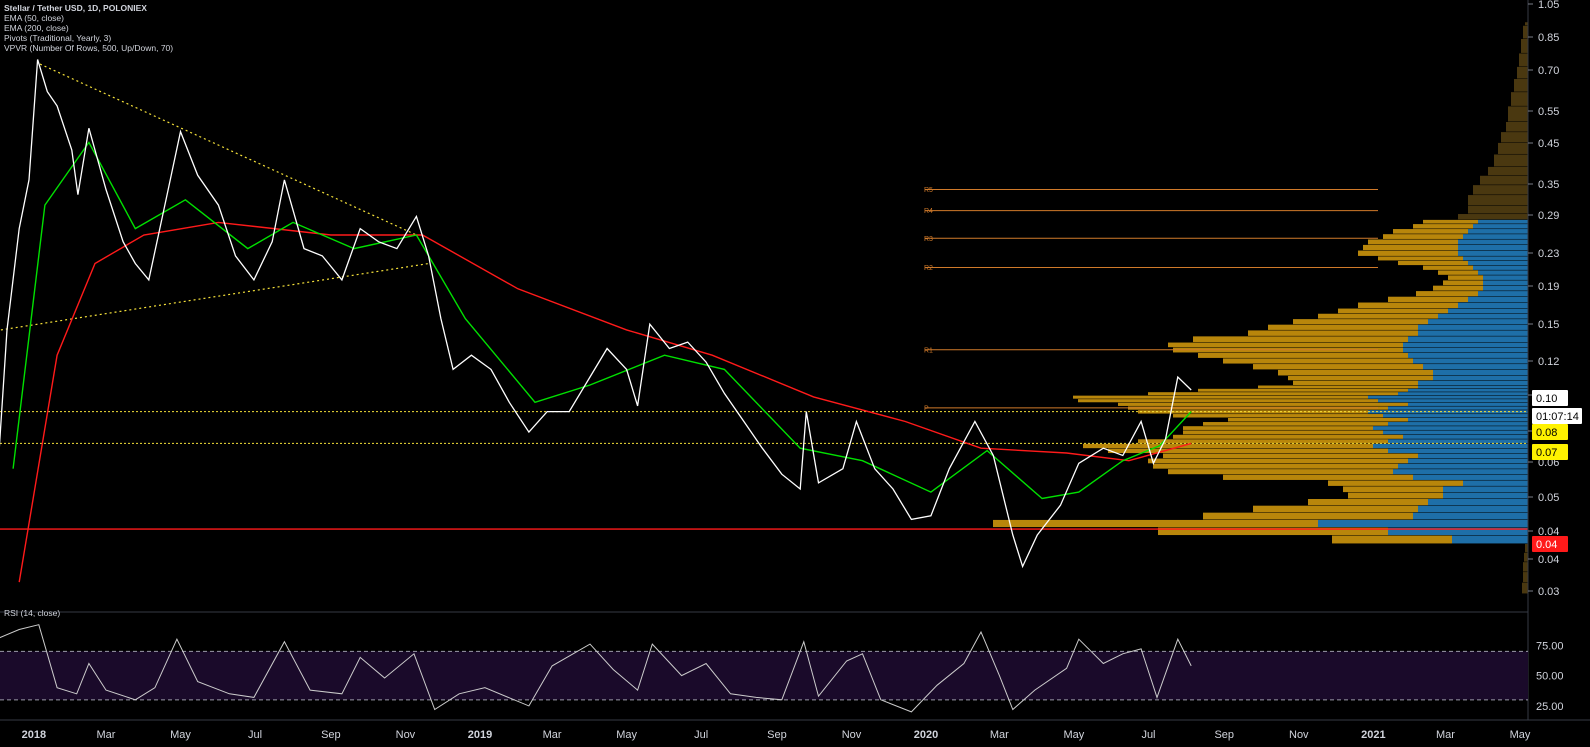 This screenshot has height=747, width=1590. What do you see at coordinates (89, 48) in the screenshot?
I see `legend-vpvr: VPVR (Number Of Rows, 500, Up/Down, 70)` at bounding box center [89, 48].